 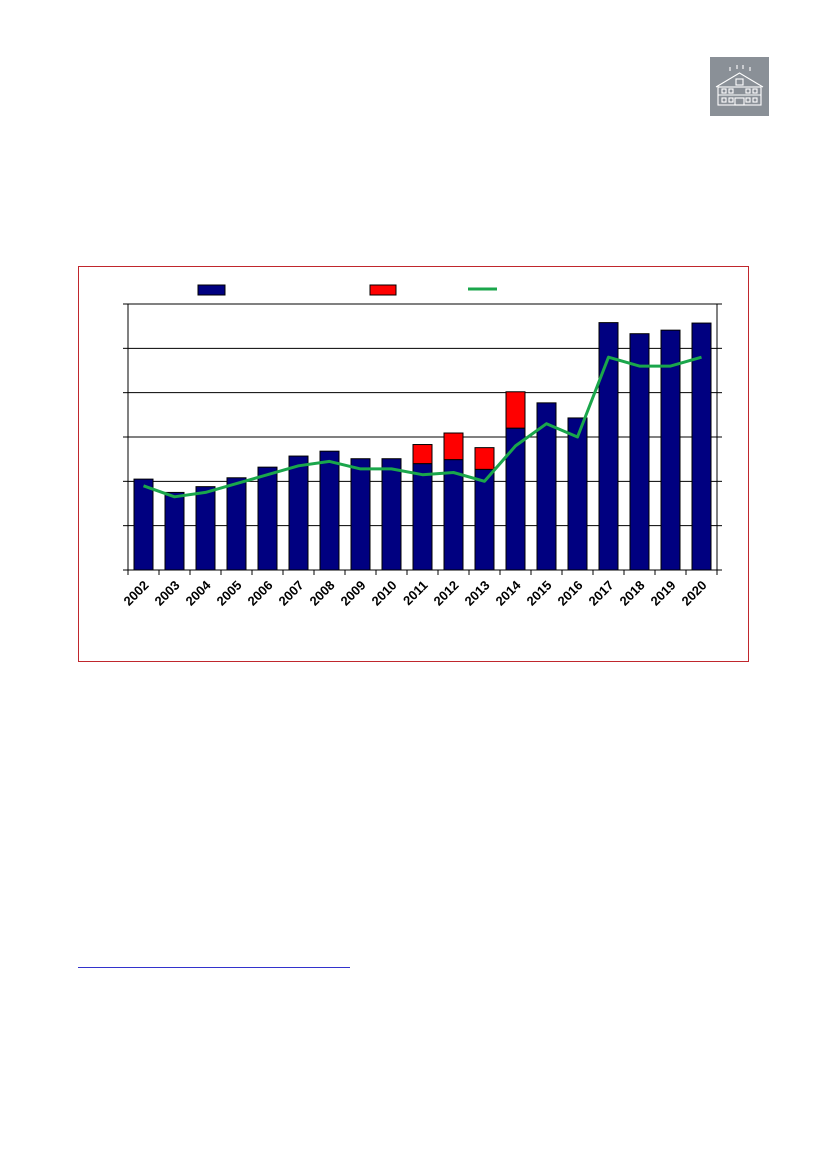 What do you see at coordinates (260, 593) in the screenshot?
I see `x-tick-label: 2006` at bounding box center [260, 593].